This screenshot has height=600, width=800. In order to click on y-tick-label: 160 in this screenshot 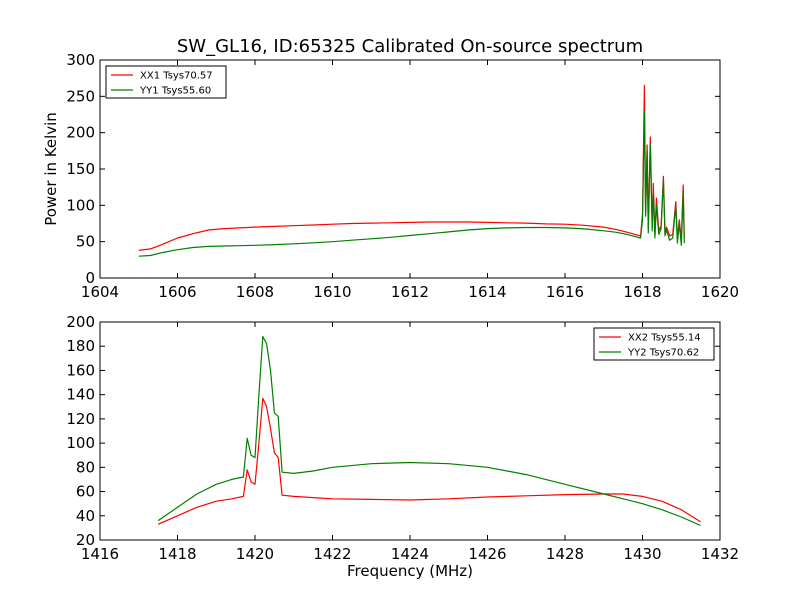, I will do `click(80, 370)`.